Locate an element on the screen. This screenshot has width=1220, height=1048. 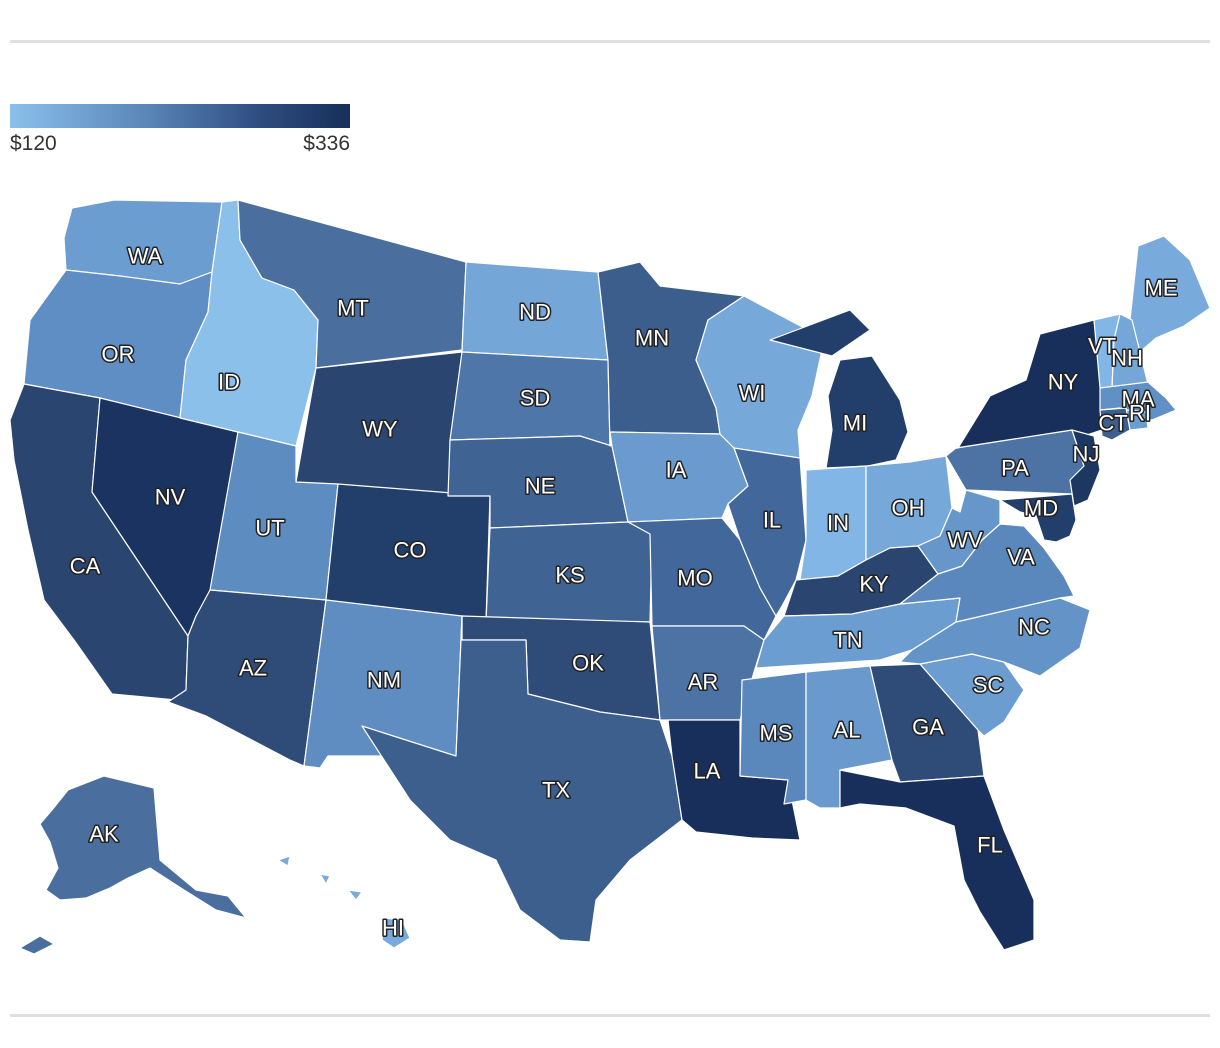
state-label-or: OR is located at coordinates (118, 354).